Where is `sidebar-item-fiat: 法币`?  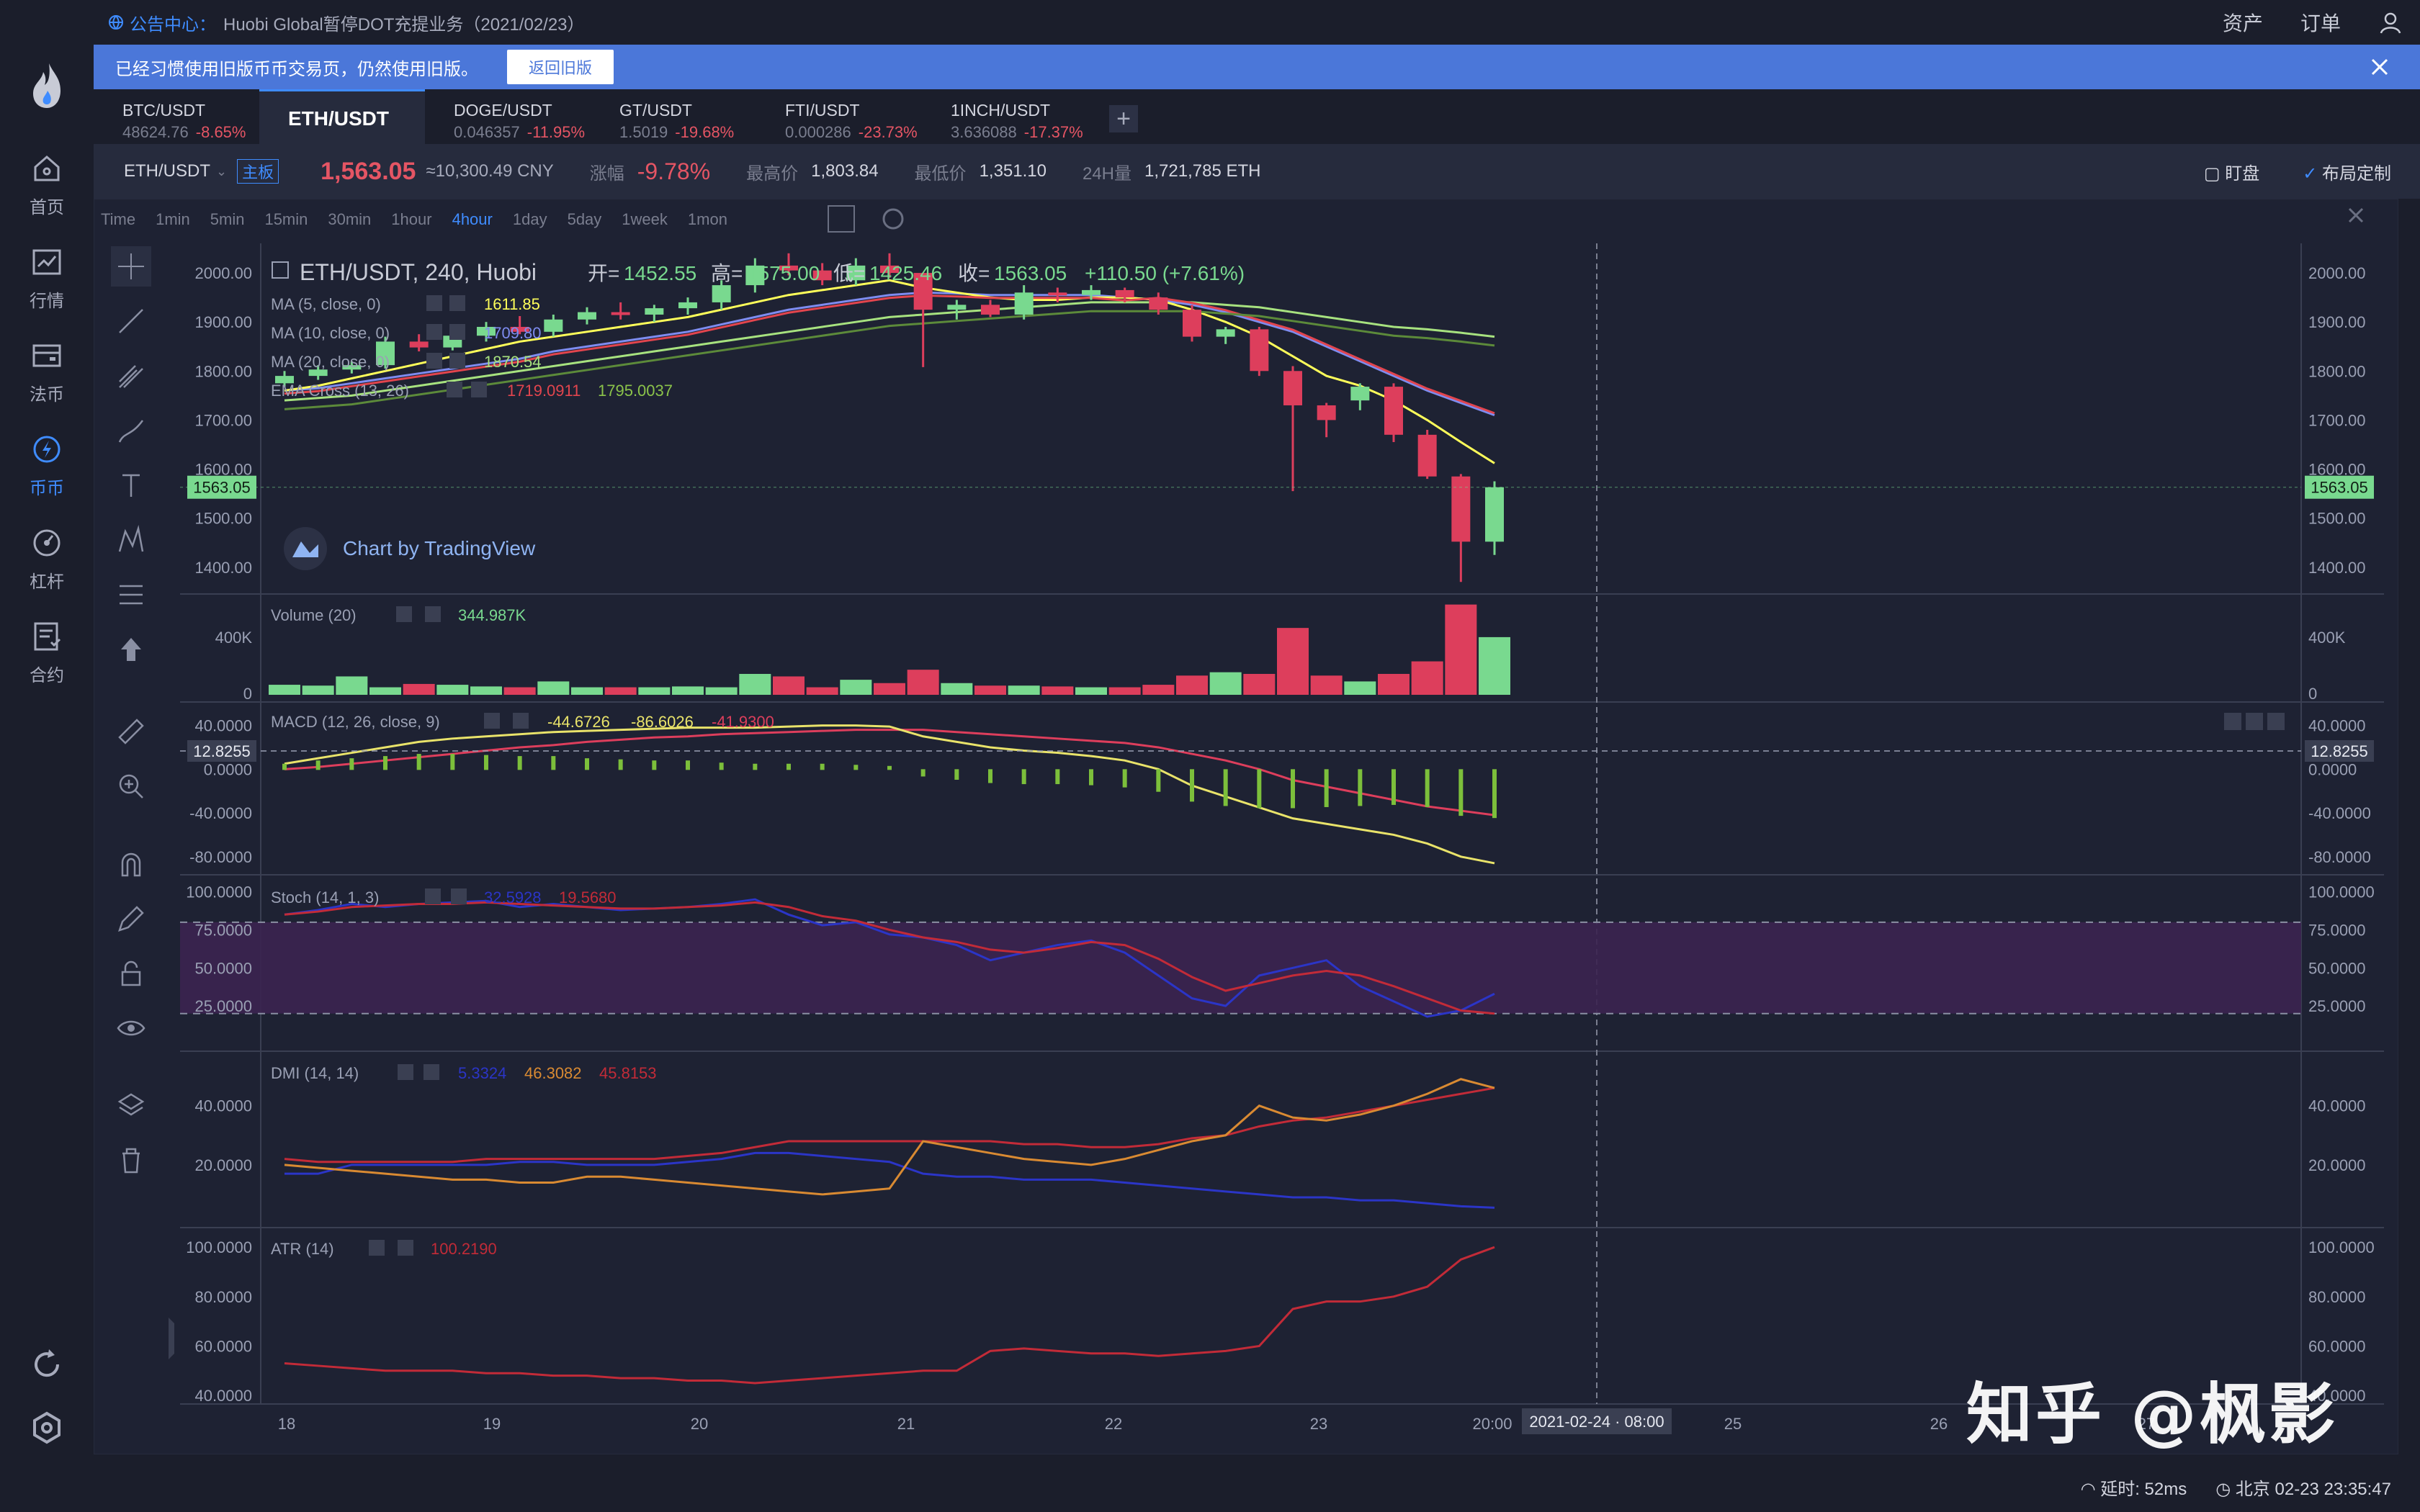 sidebar-item-fiat: 法币 is located at coordinates (47, 378).